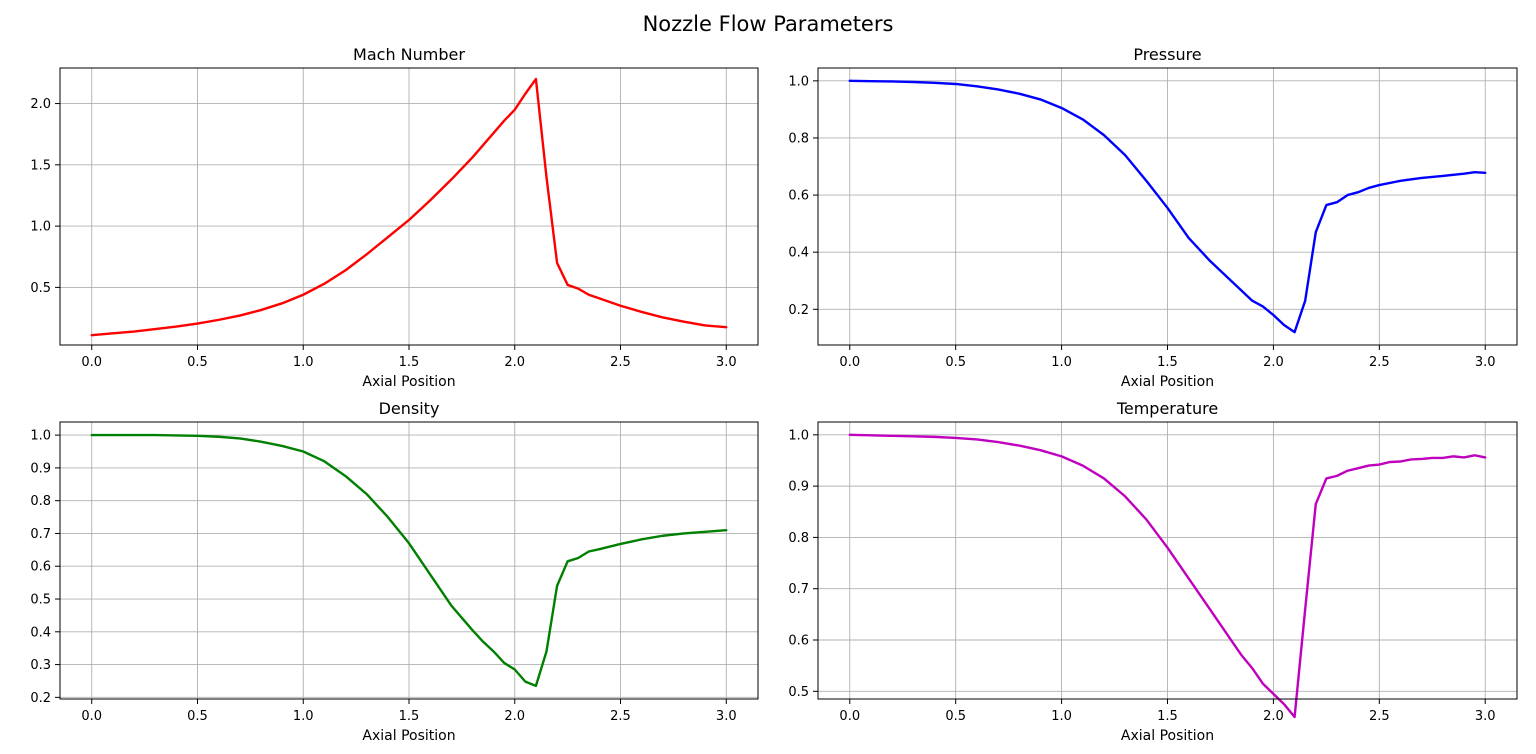  What do you see at coordinates (798, 487) in the screenshot?
I see `temperature-ytick-label: 0.9` at bounding box center [798, 487].